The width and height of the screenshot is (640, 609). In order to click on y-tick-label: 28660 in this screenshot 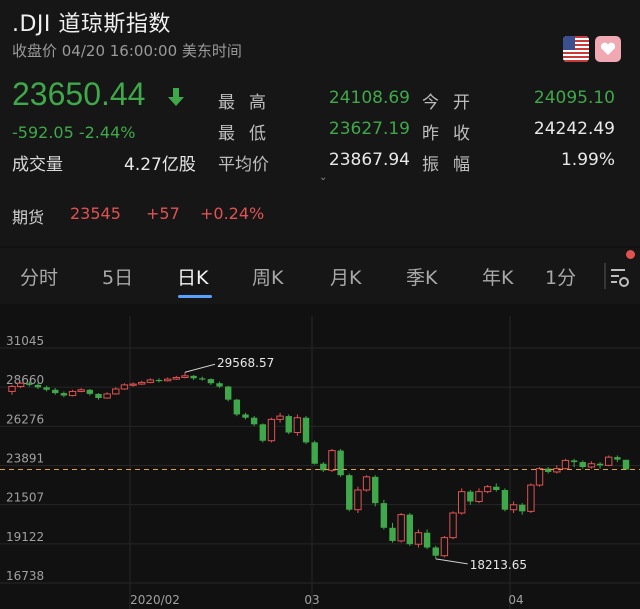, I will do `click(25, 380)`.